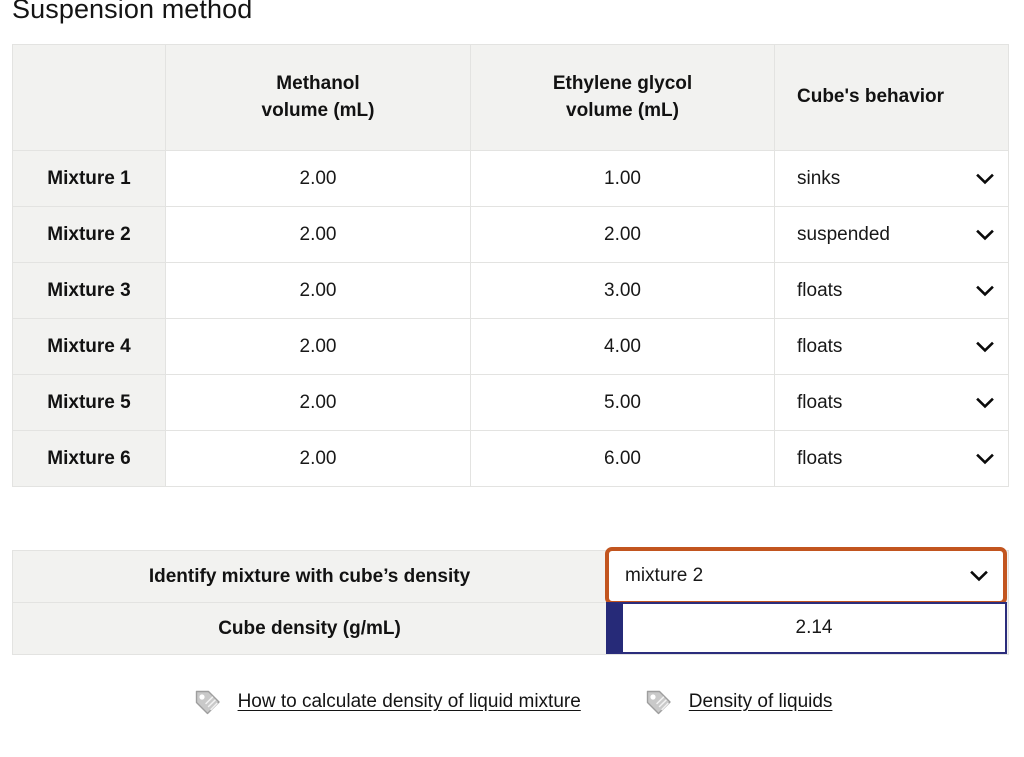 Image resolution: width=1024 pixels, height=757 pixels. Describe the element at coordinates (89, 97) in the screenshot. I see `table-corner-cell` at that location.